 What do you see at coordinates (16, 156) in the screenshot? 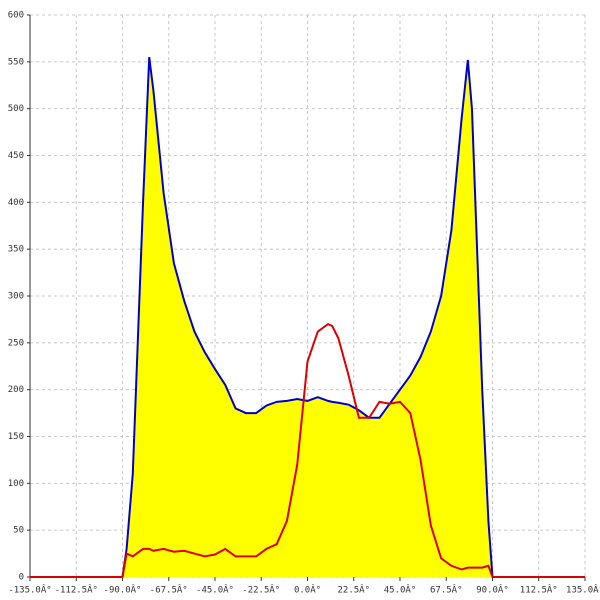
I see `y-tick-label: 450` at bounding box center [16, 156].